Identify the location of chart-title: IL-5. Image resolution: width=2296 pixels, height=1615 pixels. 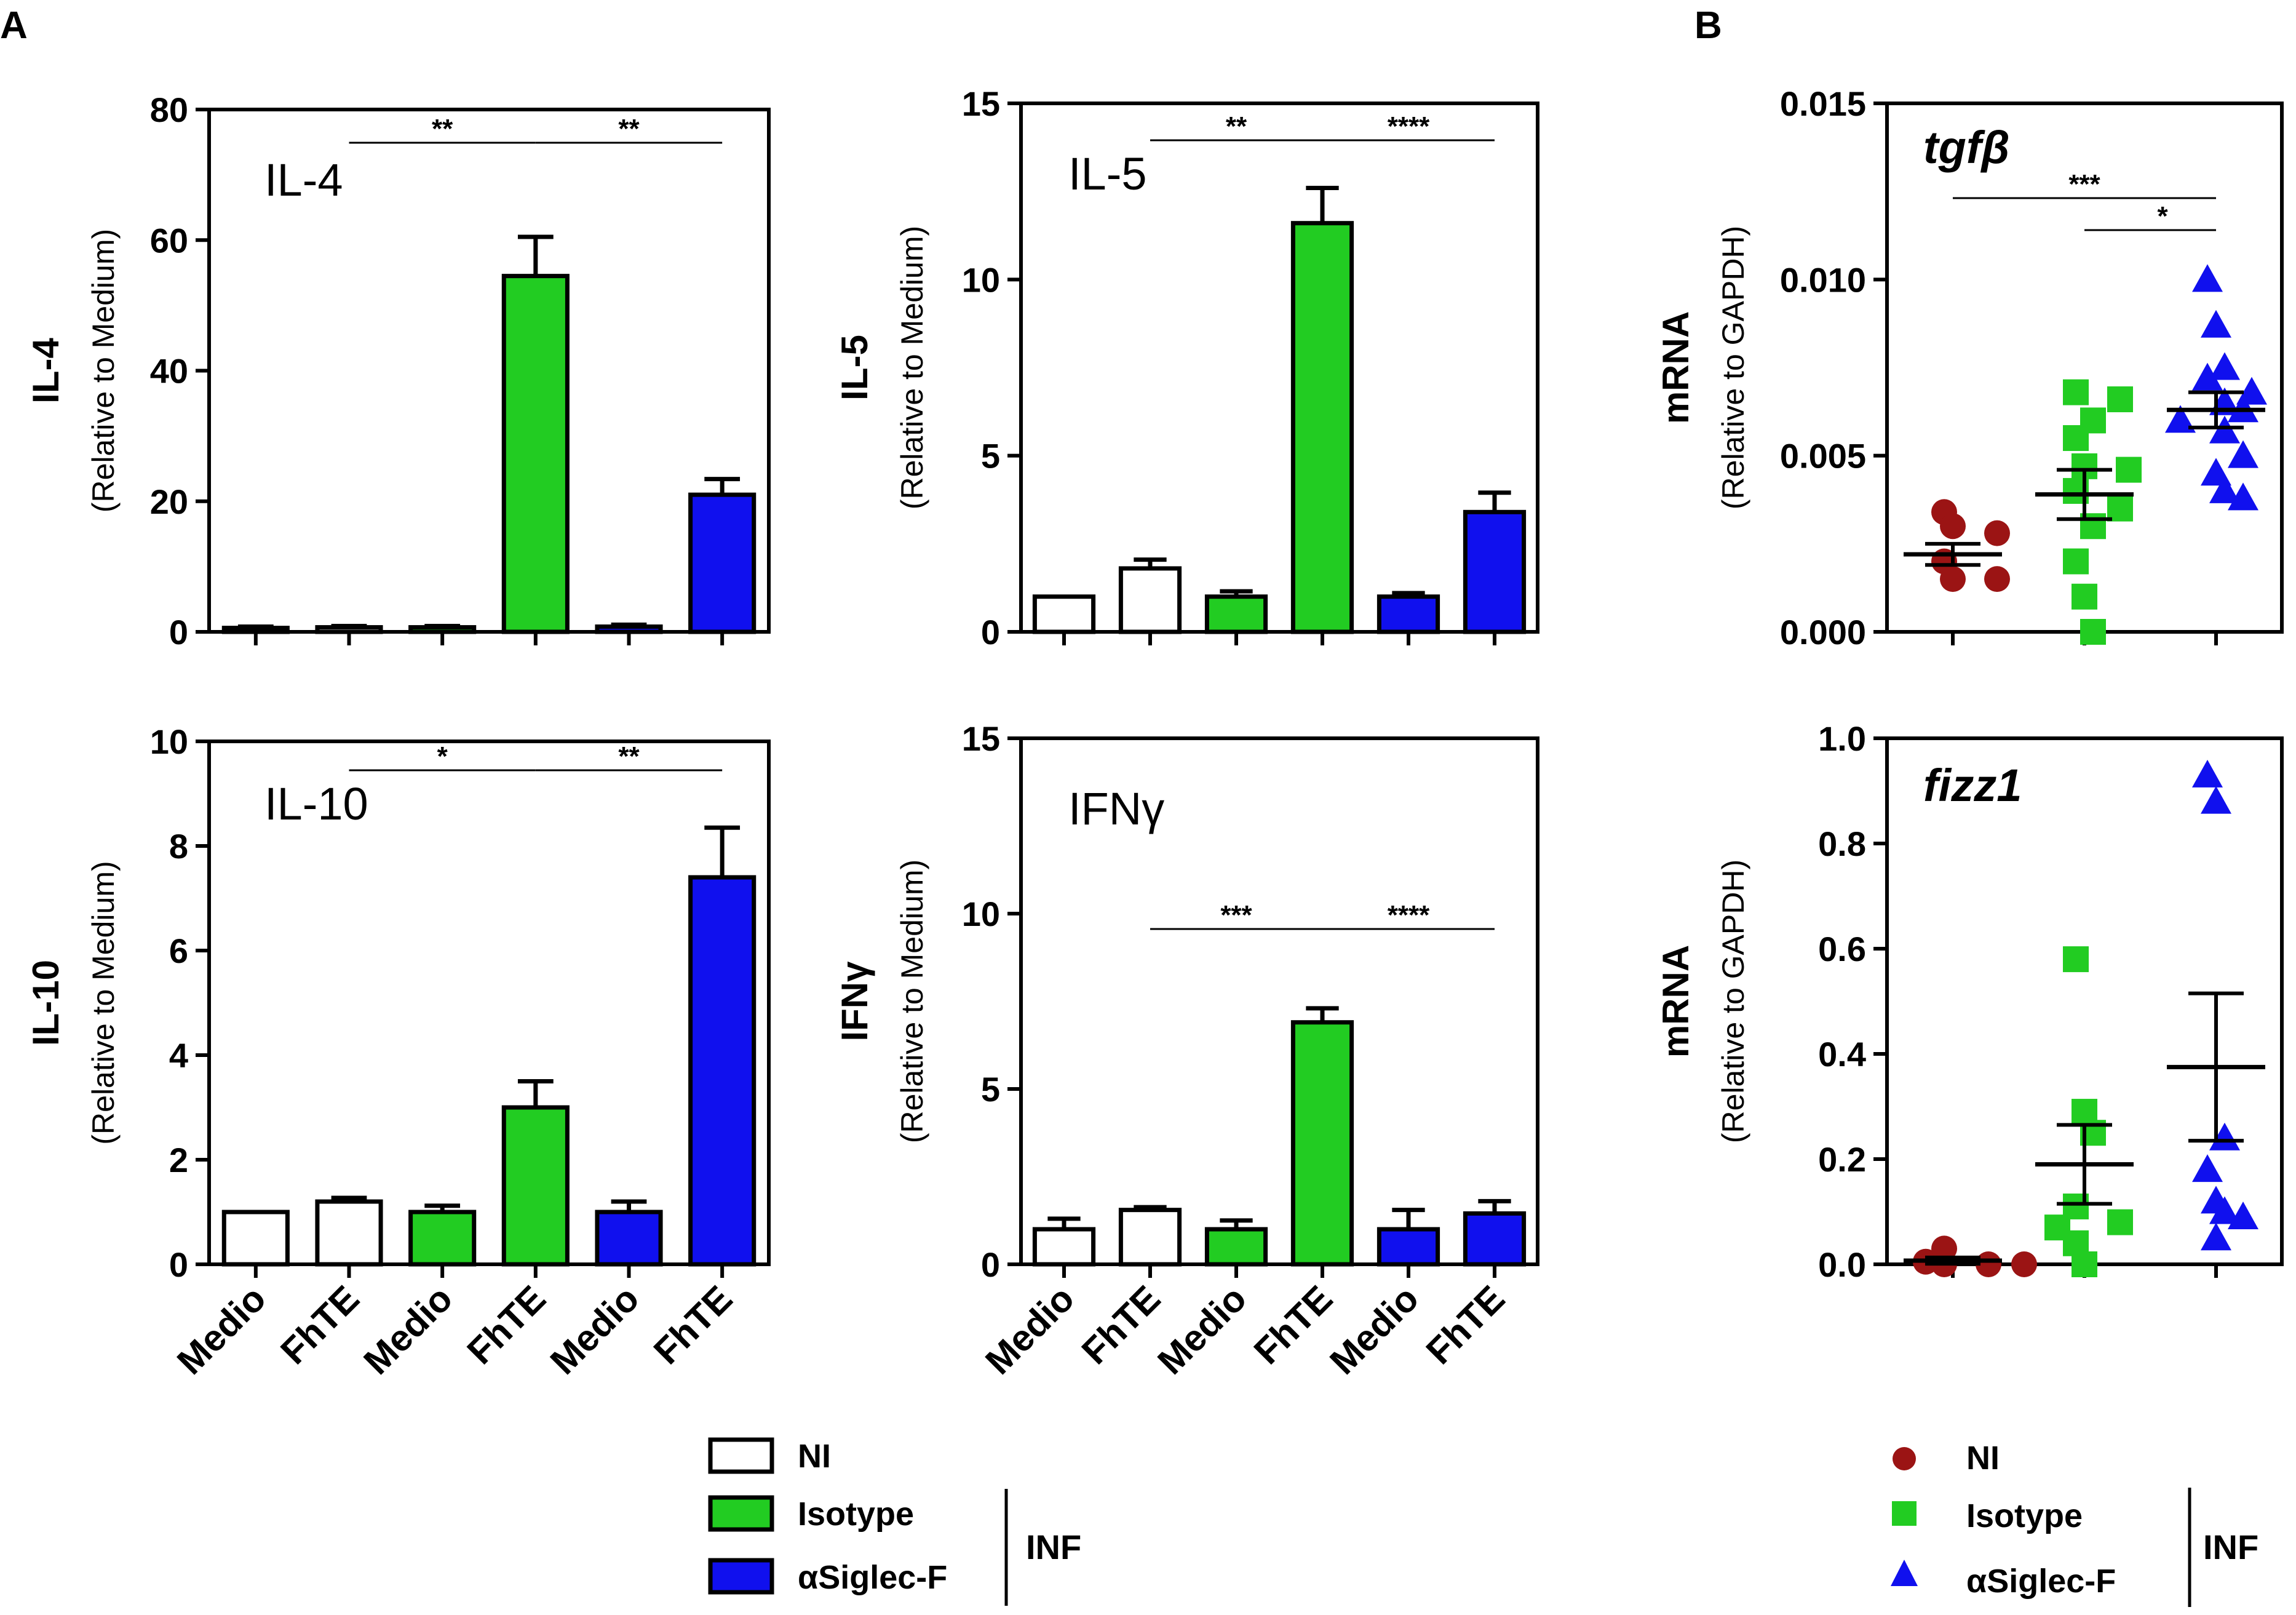
(1107, 173).